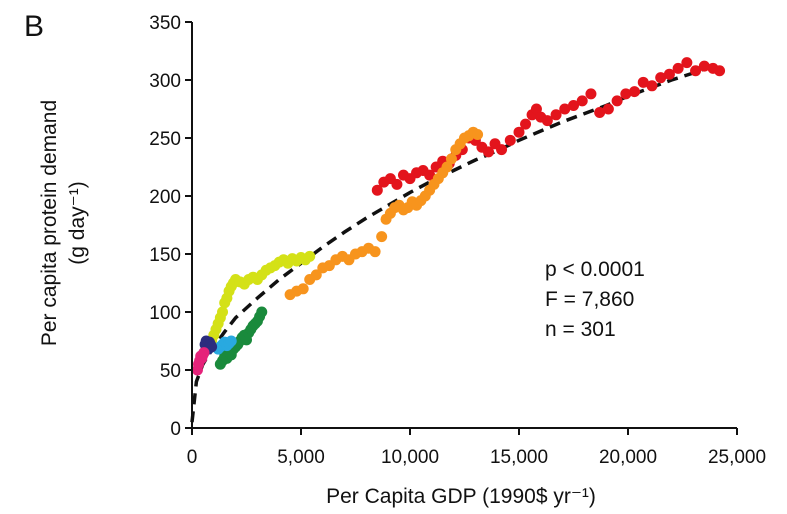 Image resolution: width=787 pixels, height=514 pixels. I want to click on x-axis-title: Per Capita GDP (1990$ yr⁻¹), so click(461, 496).